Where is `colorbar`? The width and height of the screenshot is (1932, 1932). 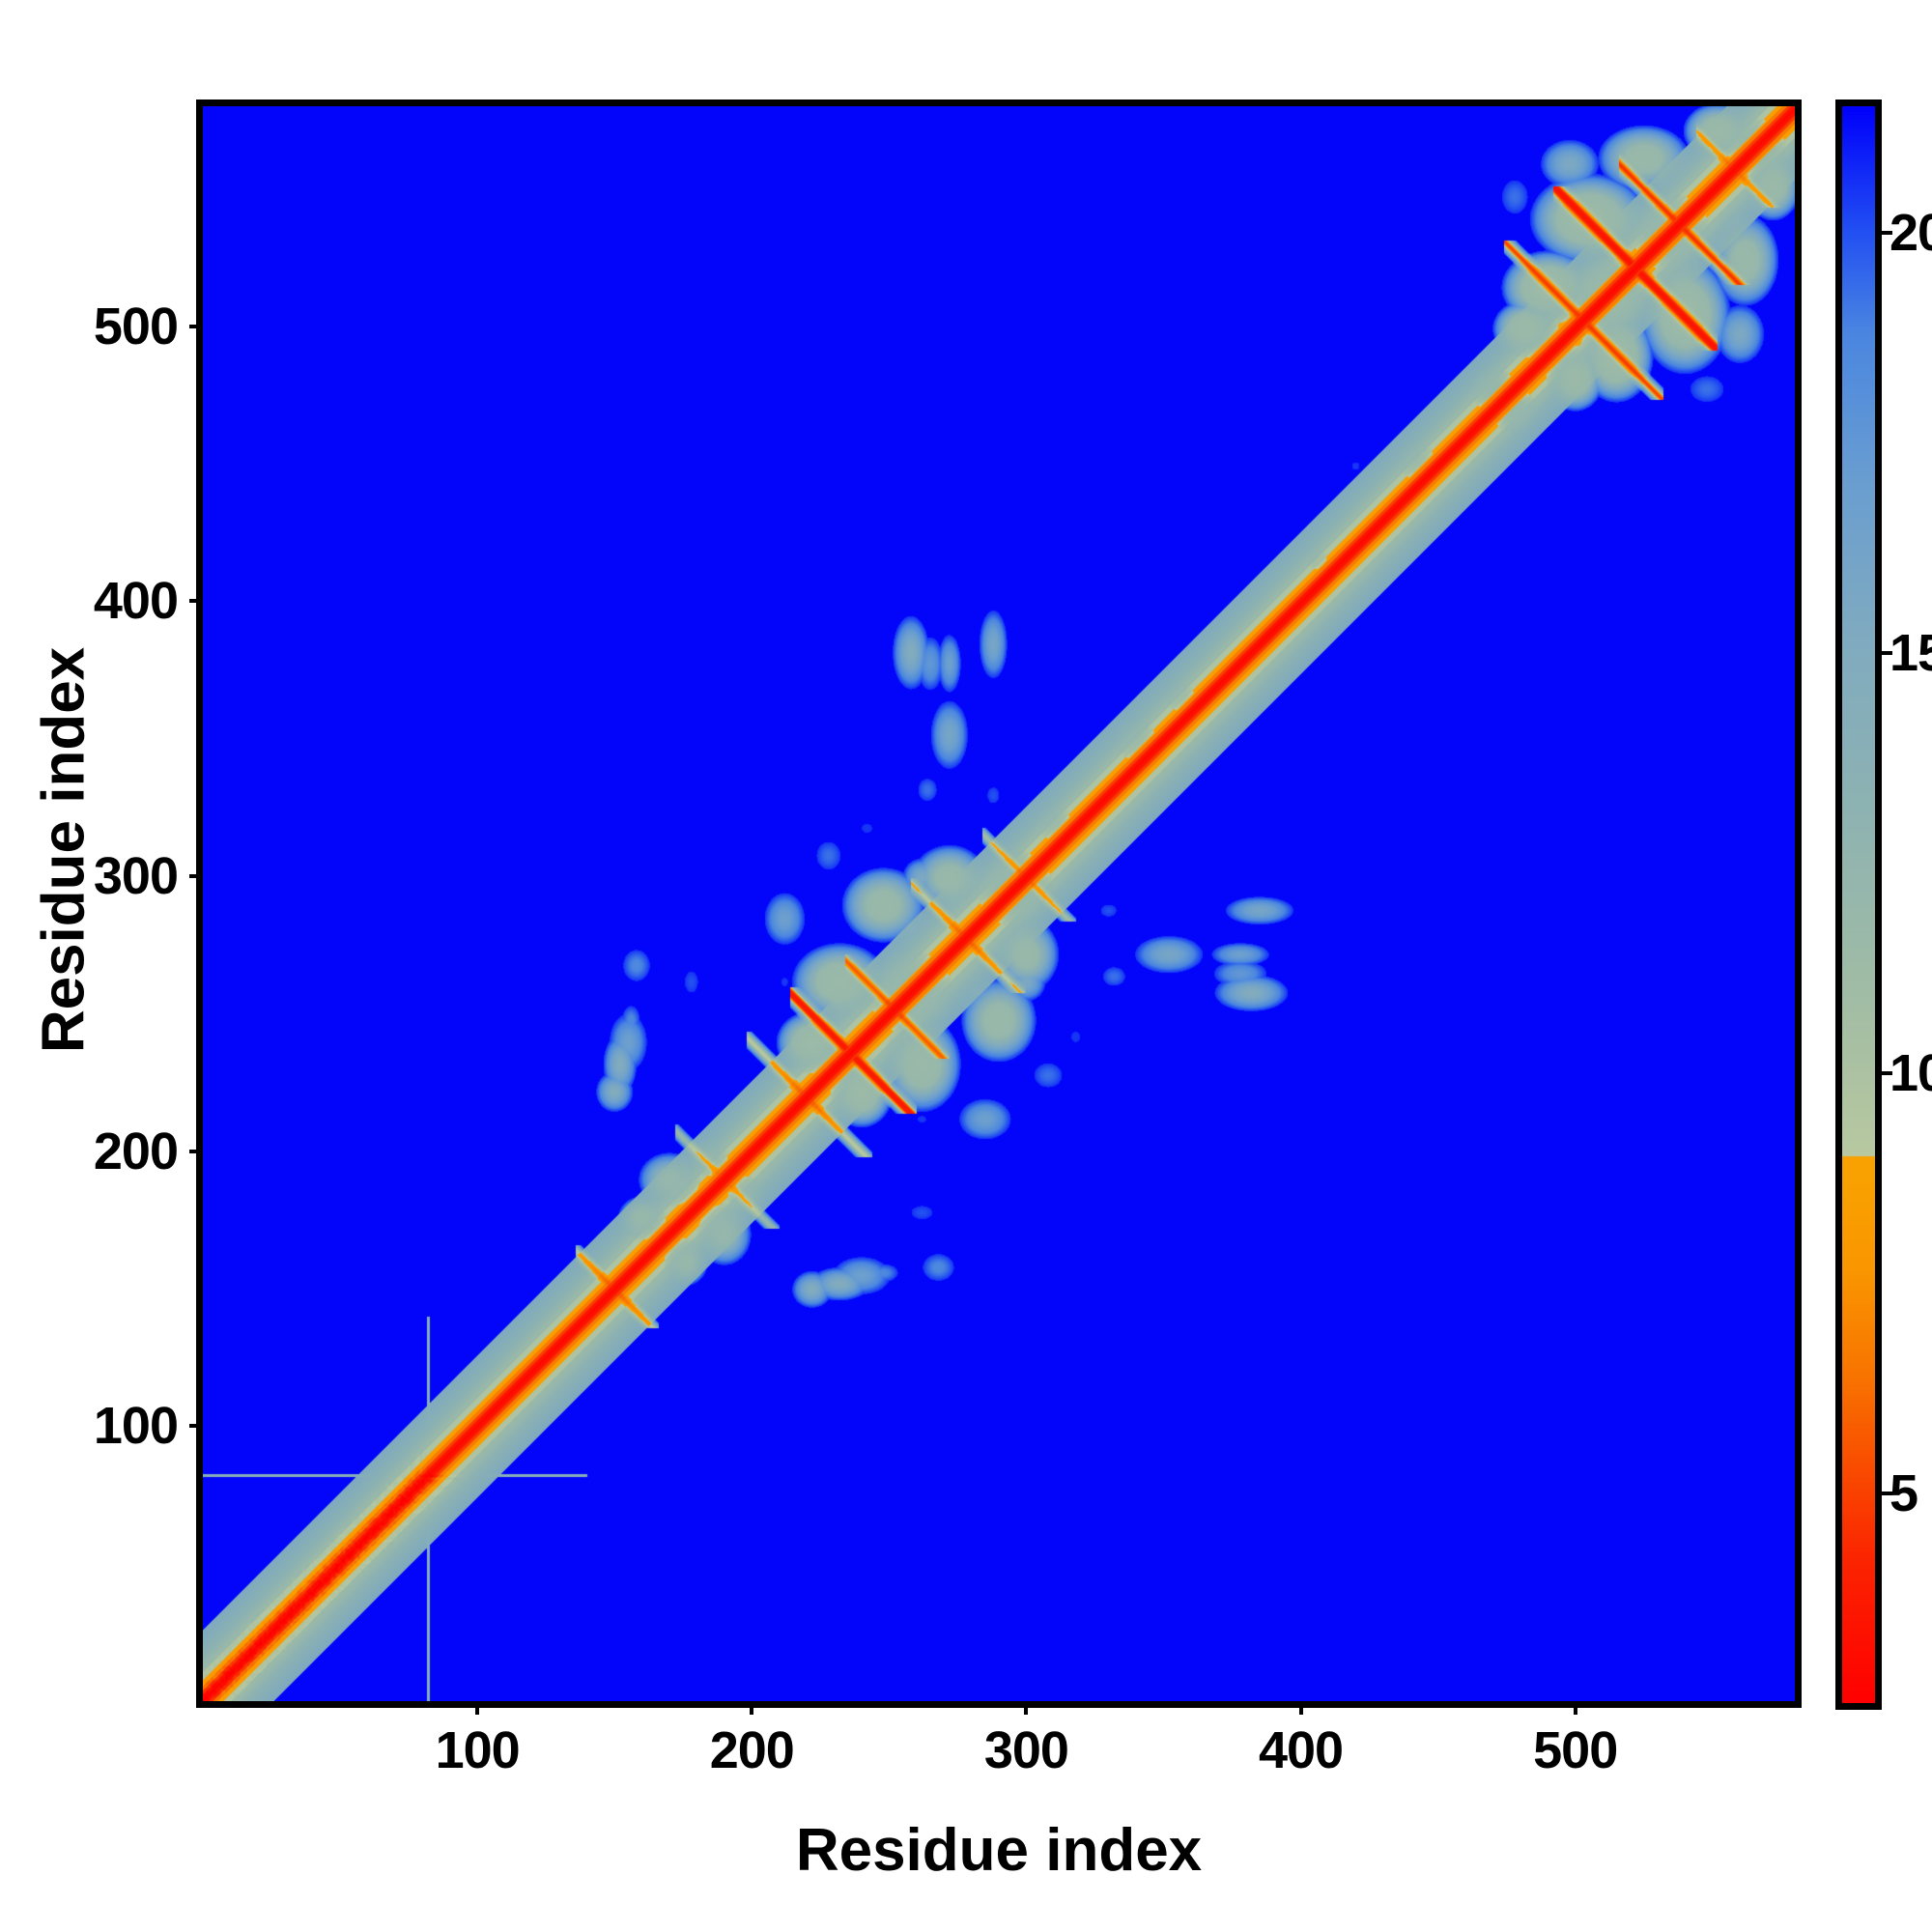 colorbar is located at coordinates (1858, 904).